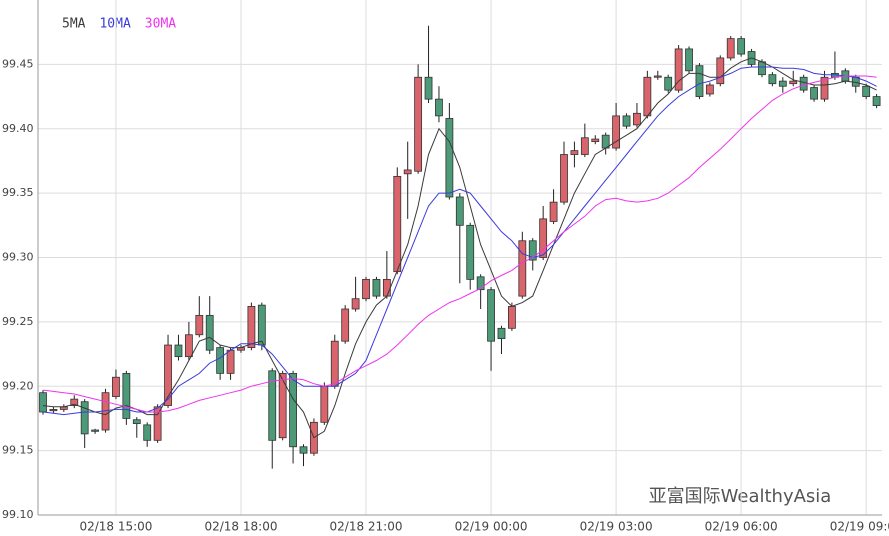 This screenshot has width=889, height=536. What do you see at coordinates (74, 24) in the screenshot?
I see `legend-entry: 5MA` at bounding box center [74, 24].